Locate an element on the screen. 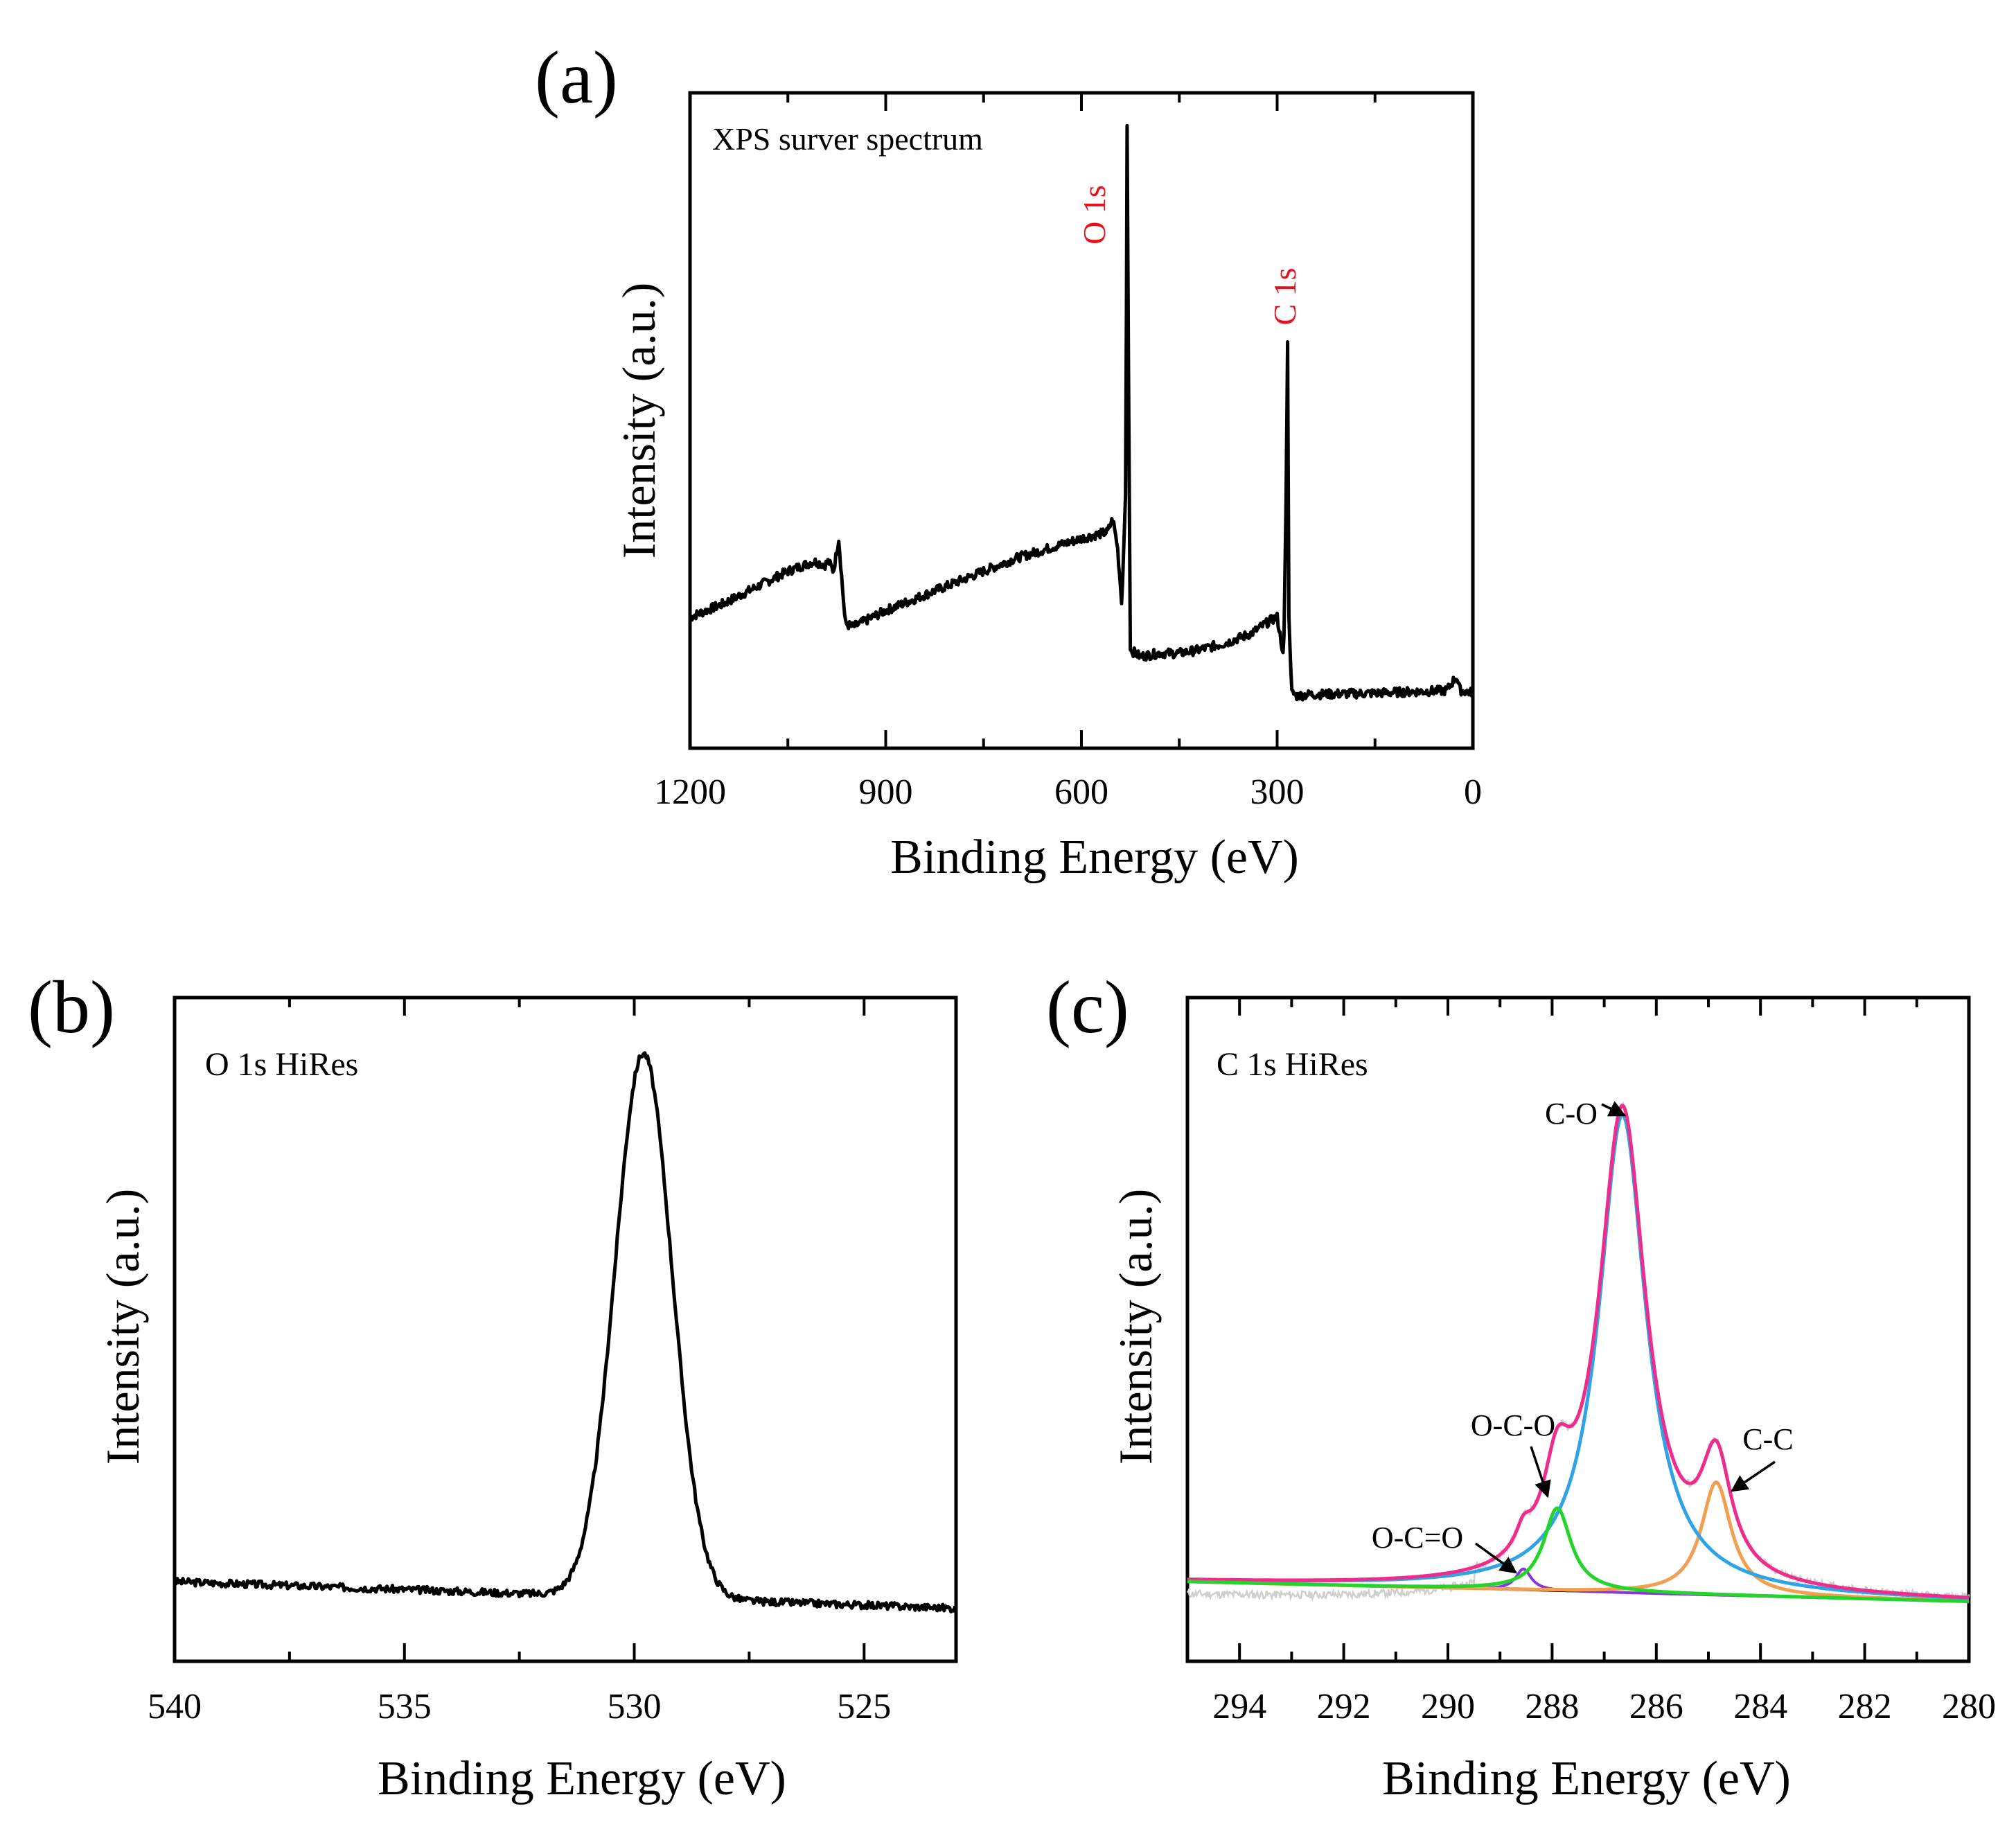 This screenshot has width=2016, height=1822. panel-b-ticks is located at coordinates (519, 1329).